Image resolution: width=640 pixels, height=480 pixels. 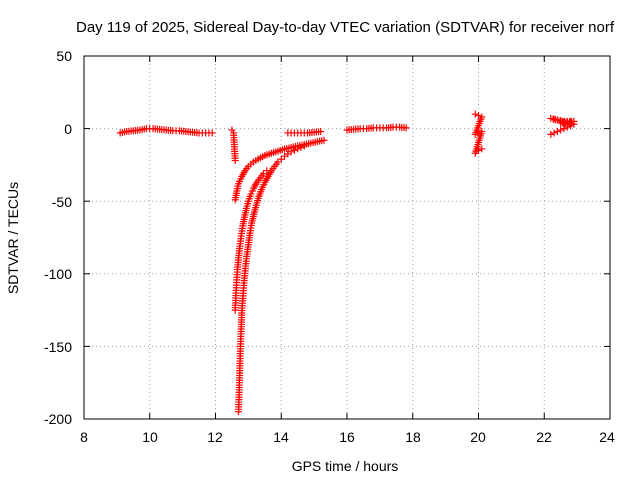 I want to click on x-tick-label: 14, so click(x=281, y=437).